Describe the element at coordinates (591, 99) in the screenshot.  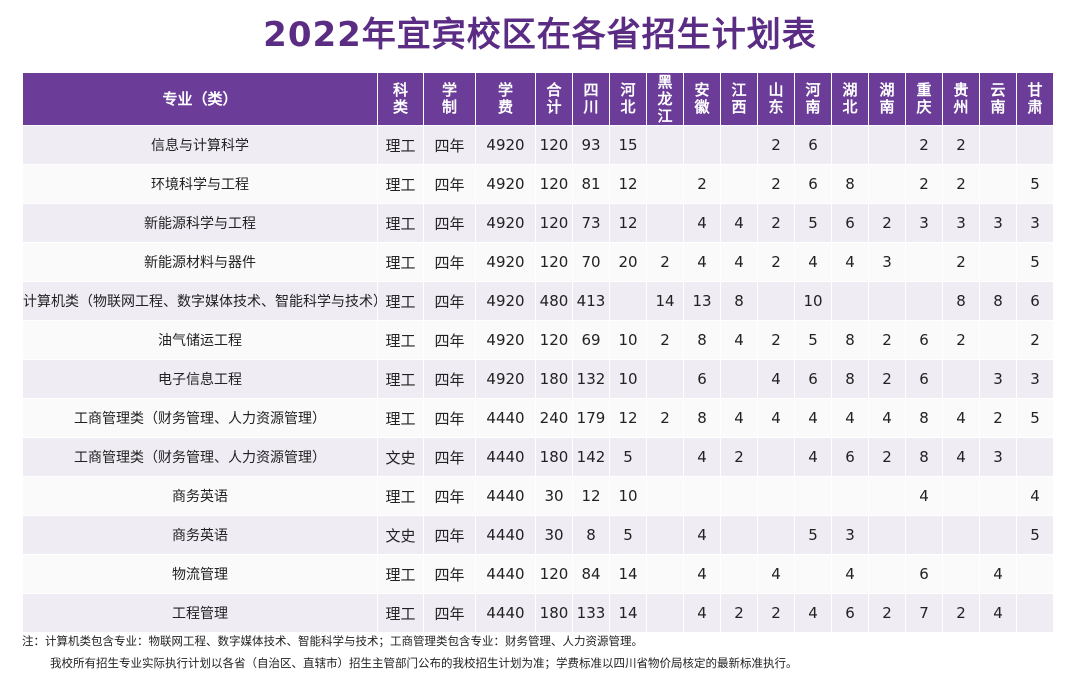
I see `header-cell: 四 川` at that location.